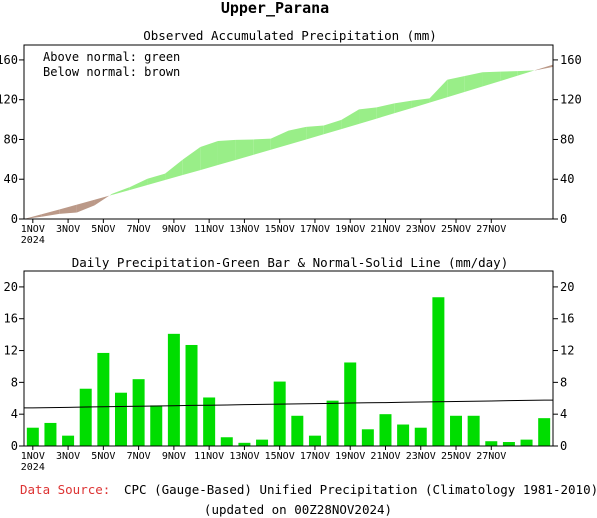 The image size is (597, 518). I want to click on legend-below-normal: Below normal: brown, so click(111, 72).